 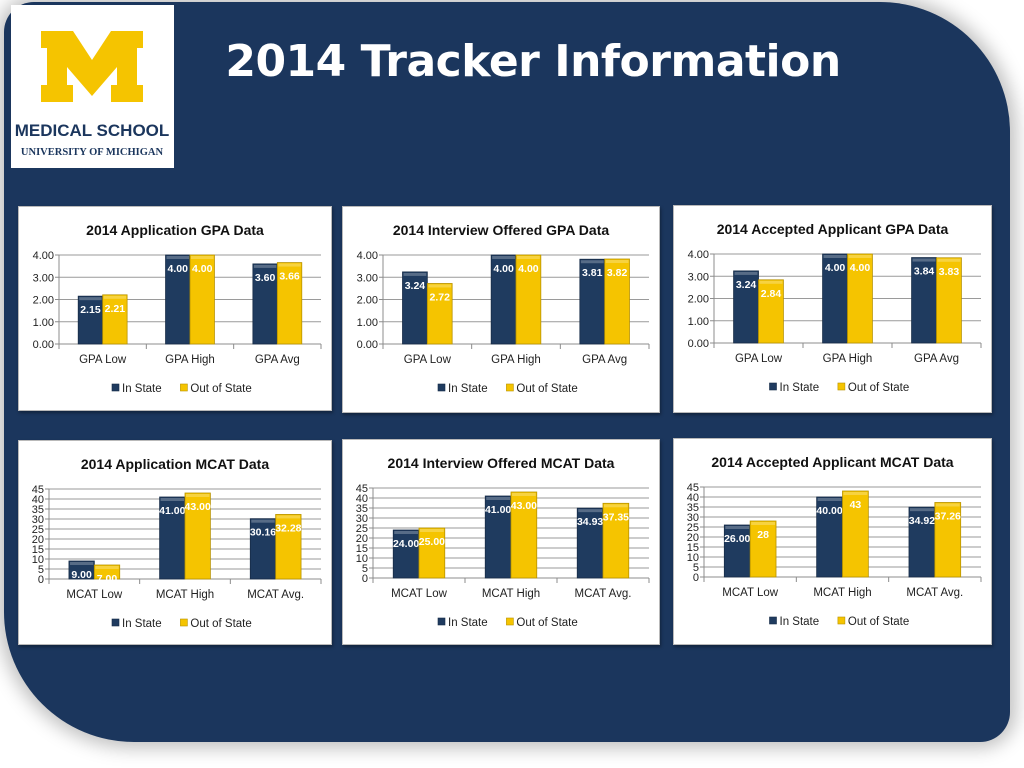 What do you see at coordinates (38, 530) in the screenshot?
I see `y-tick-label: 25` at bounding box center [38, 530].